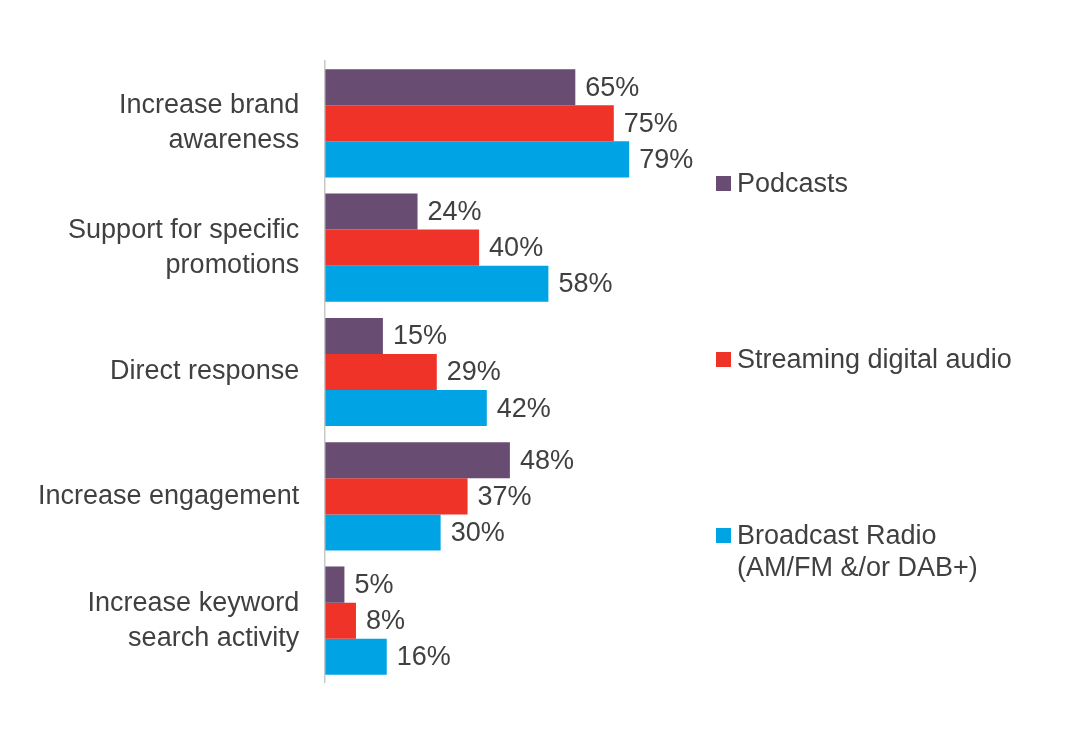 The width and height of the screenshot is (1068, 744). I want to click on data-label: 42%, so click(523, 407).